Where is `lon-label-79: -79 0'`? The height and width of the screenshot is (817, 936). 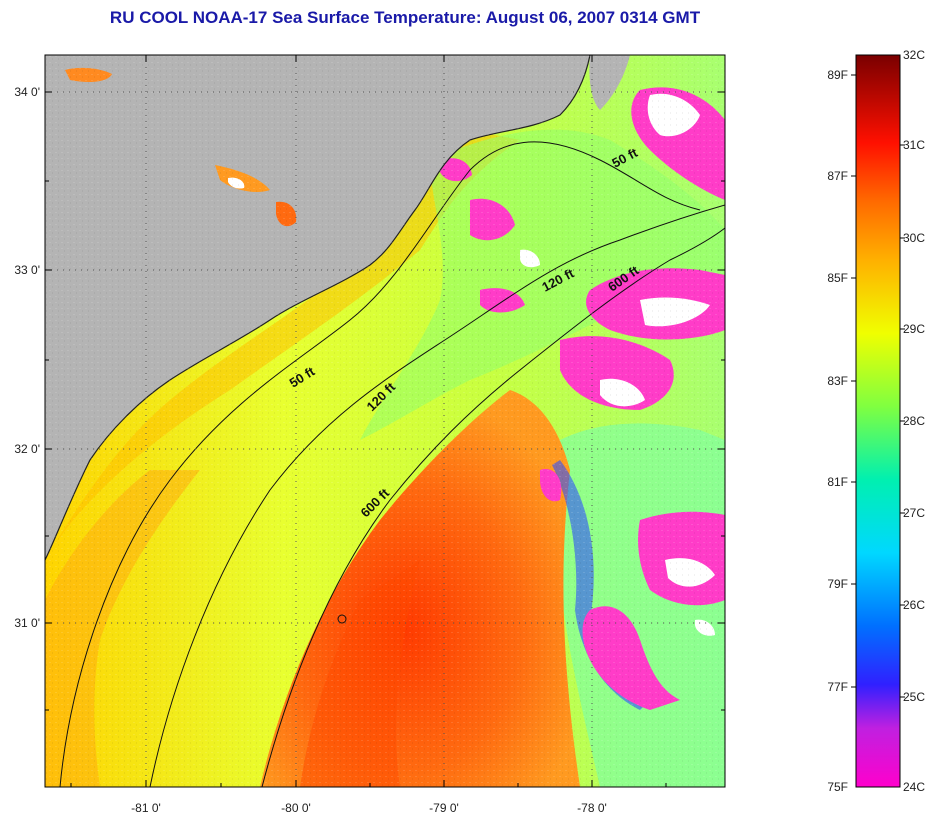
lon-label-79: -79 0' is located at coordinates (444, 808).